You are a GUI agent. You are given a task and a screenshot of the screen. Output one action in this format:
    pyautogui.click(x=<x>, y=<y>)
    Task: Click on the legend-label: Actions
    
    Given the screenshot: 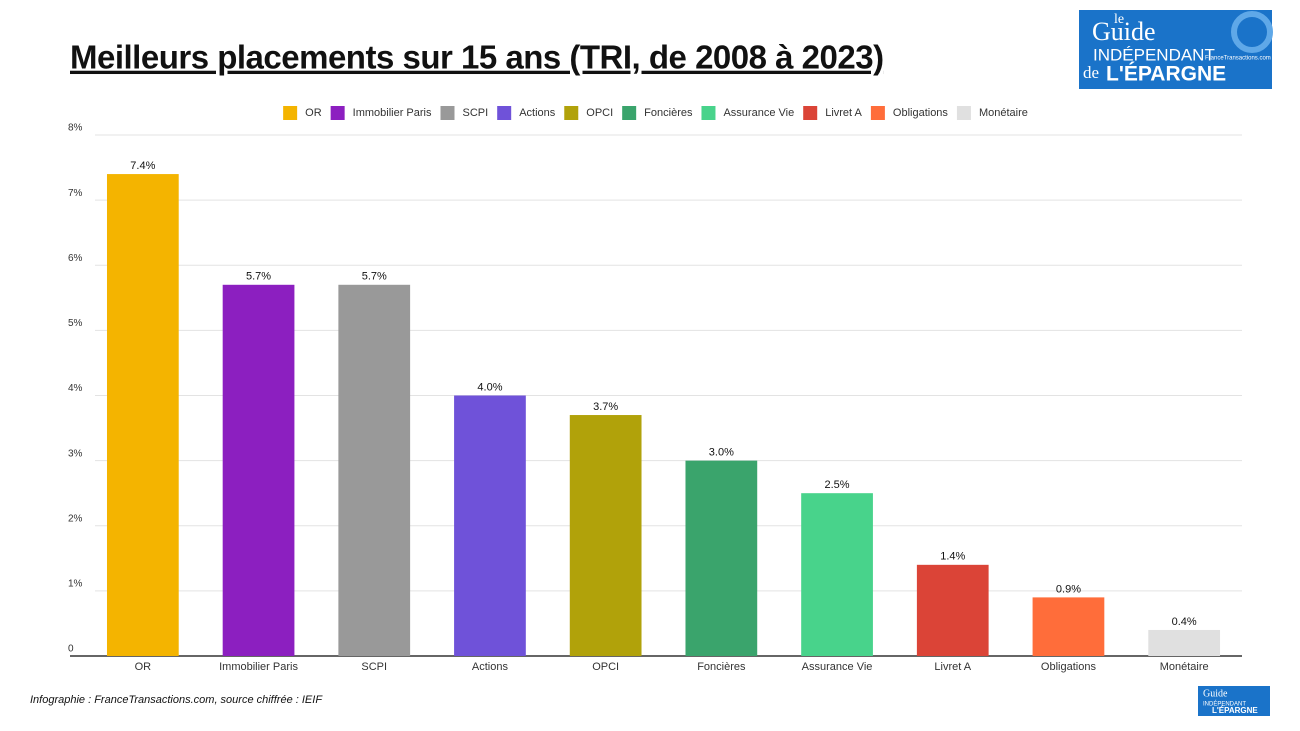 What is the action you would take?
    pyautogui.click(x=537, y=113)
    